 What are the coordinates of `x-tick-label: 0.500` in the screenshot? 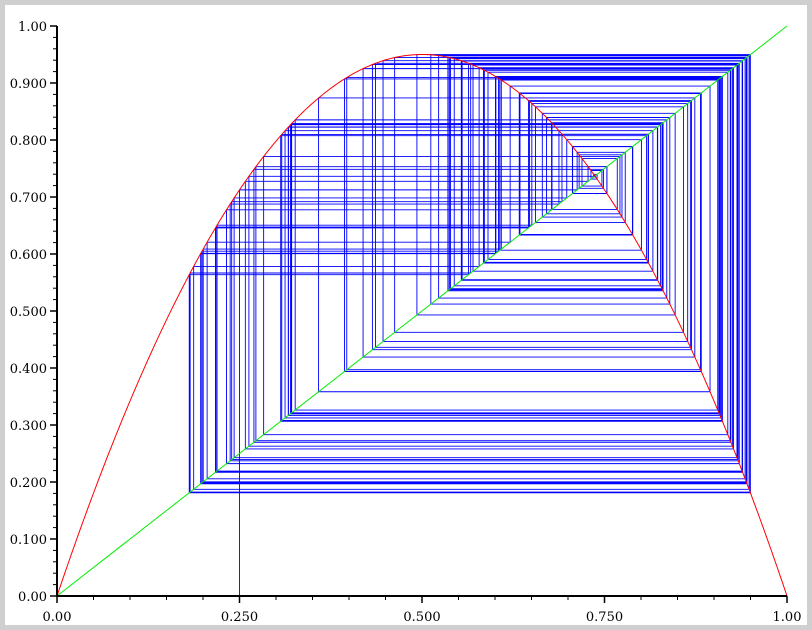 It's located at (421, 617).